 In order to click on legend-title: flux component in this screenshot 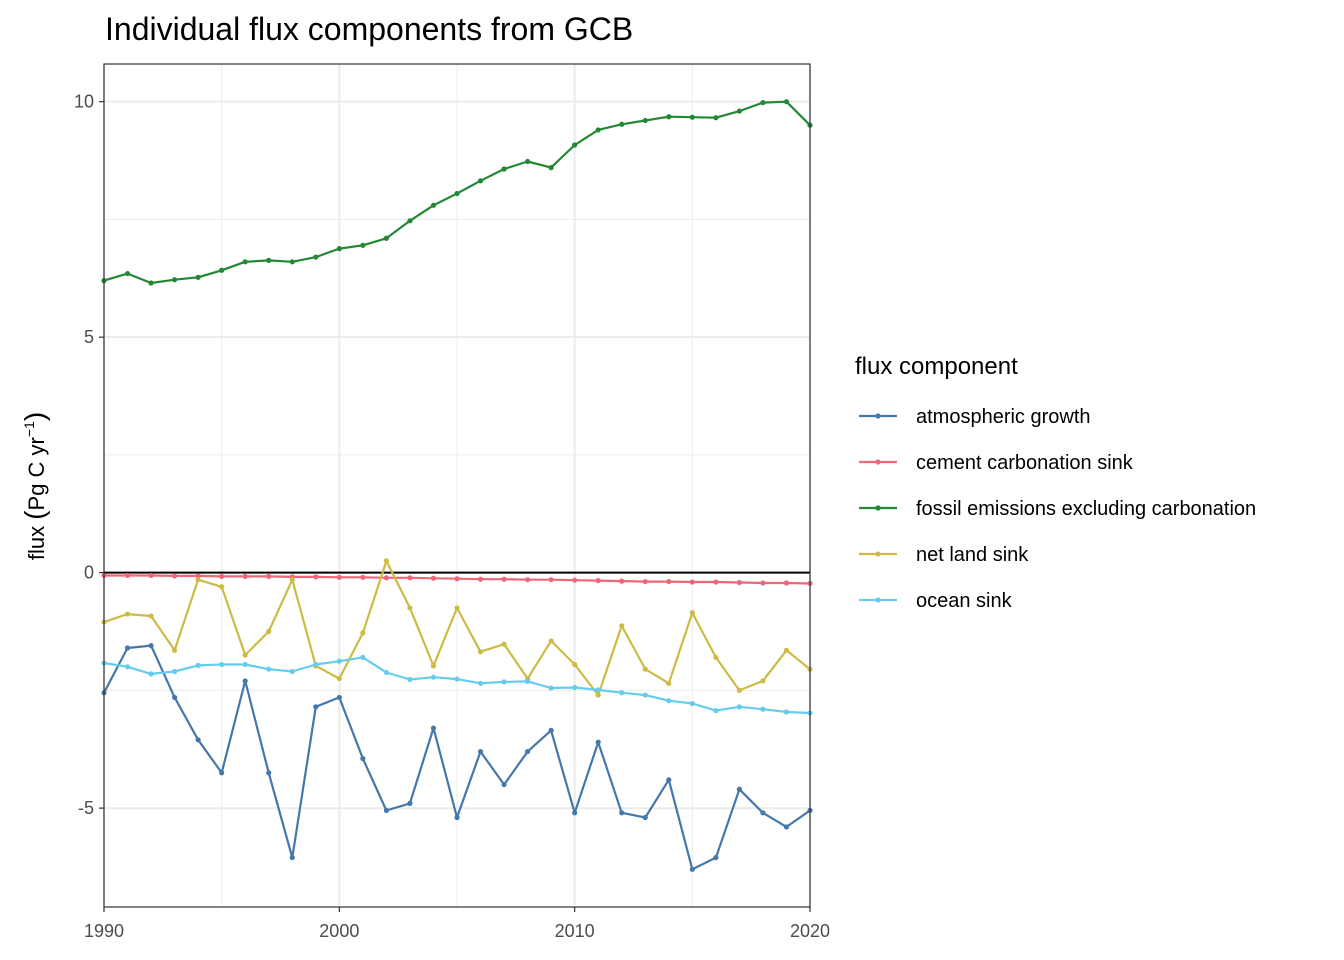, I will do `click(936, 366)`.